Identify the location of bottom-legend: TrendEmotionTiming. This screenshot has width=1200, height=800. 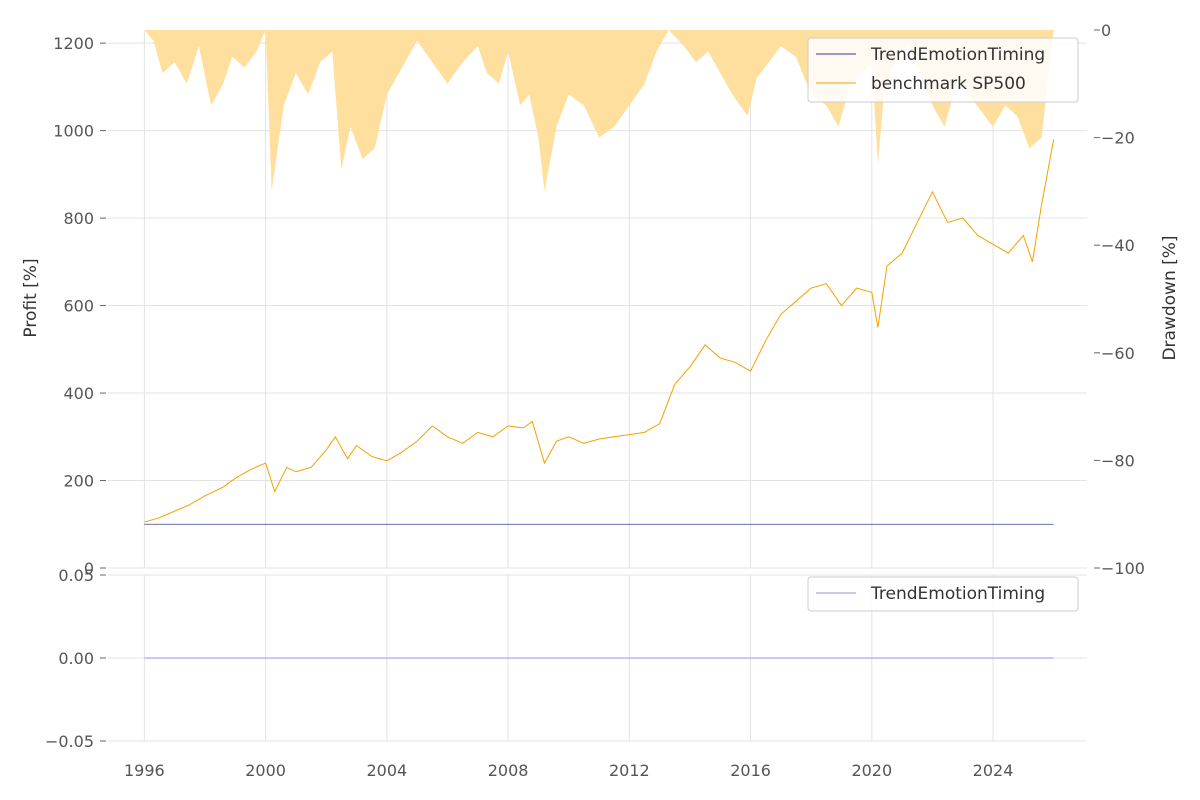
(943, 594).